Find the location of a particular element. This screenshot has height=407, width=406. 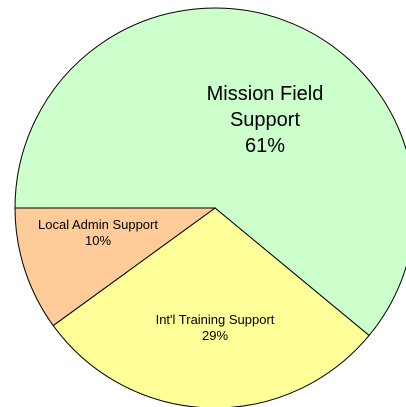

slice-value-label: 10% is located at coordinates (98, 240).